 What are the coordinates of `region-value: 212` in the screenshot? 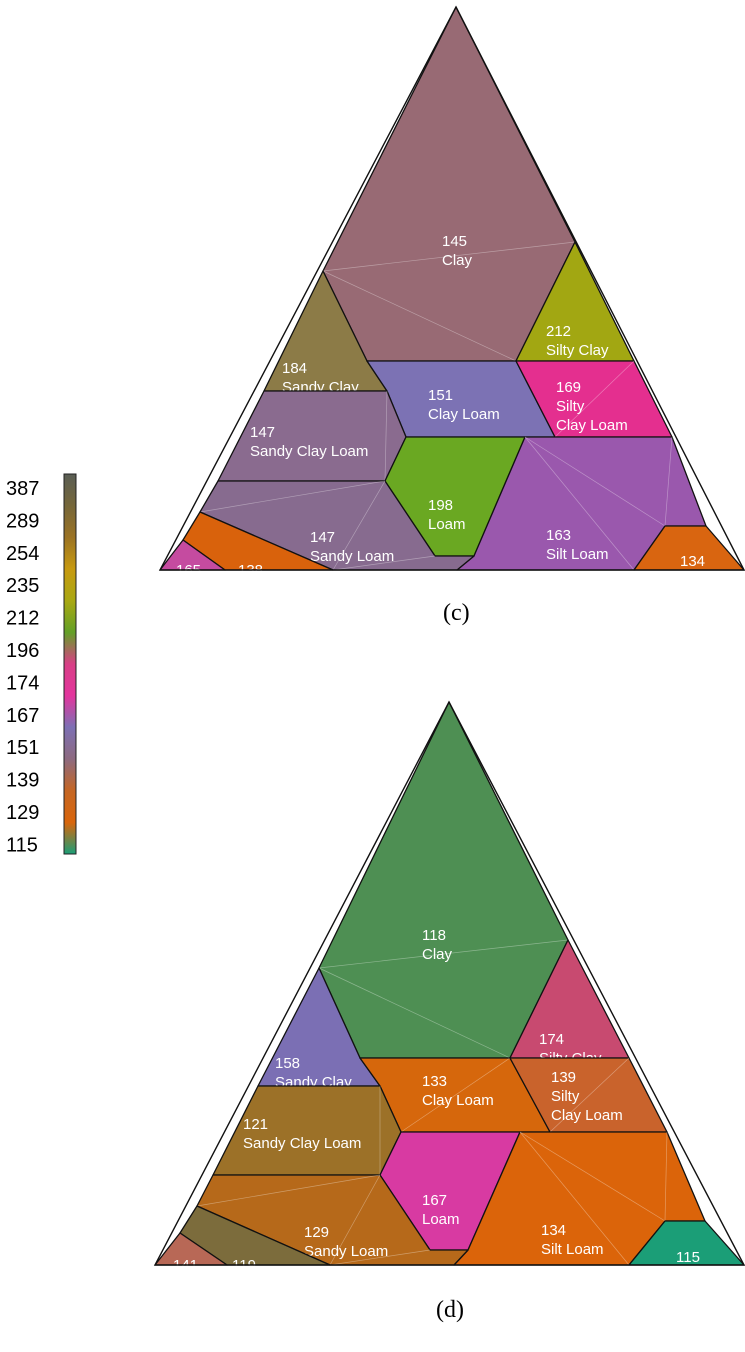 It's located at (558, 331).